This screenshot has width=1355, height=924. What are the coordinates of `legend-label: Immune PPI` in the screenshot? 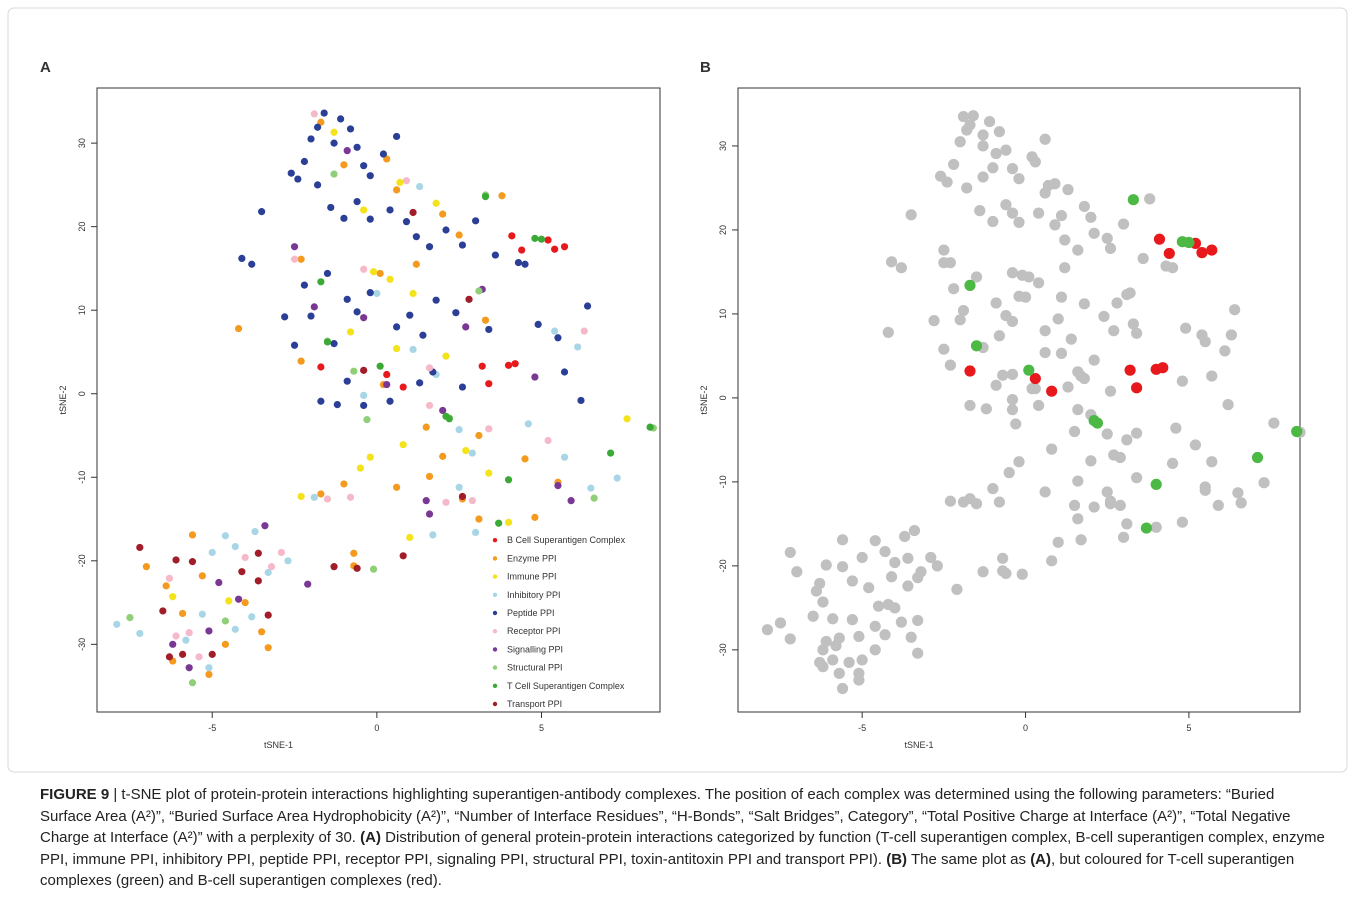 It's located at (532, 577).